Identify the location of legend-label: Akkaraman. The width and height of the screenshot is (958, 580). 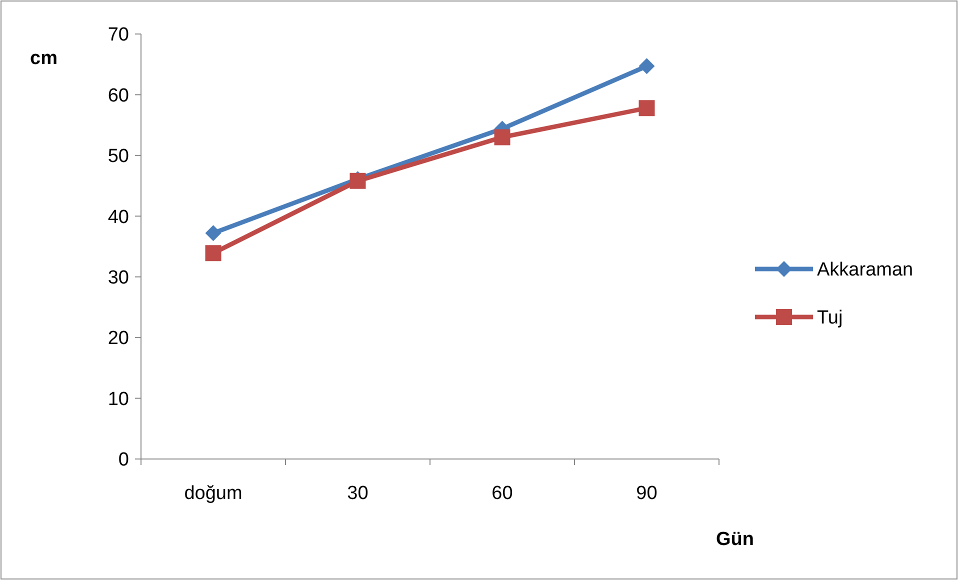
(865, 270).